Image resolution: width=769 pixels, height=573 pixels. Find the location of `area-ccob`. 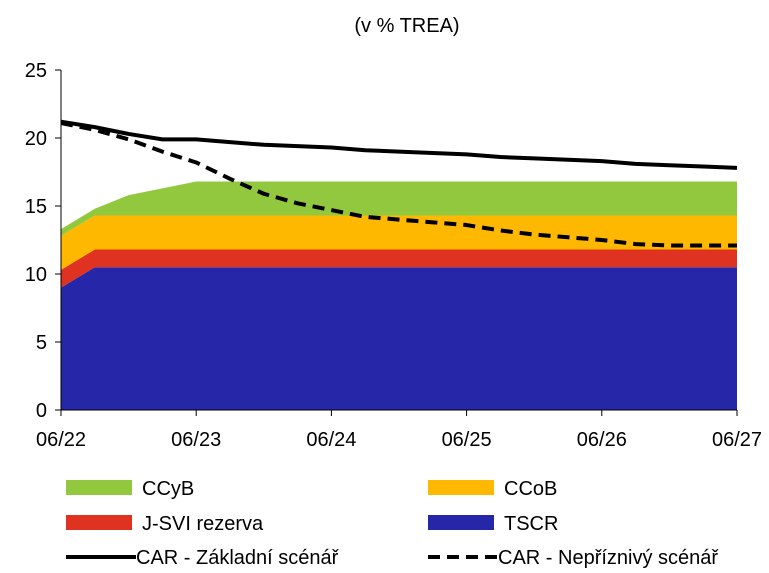

area-ccob is located at coordinates (399, 242).